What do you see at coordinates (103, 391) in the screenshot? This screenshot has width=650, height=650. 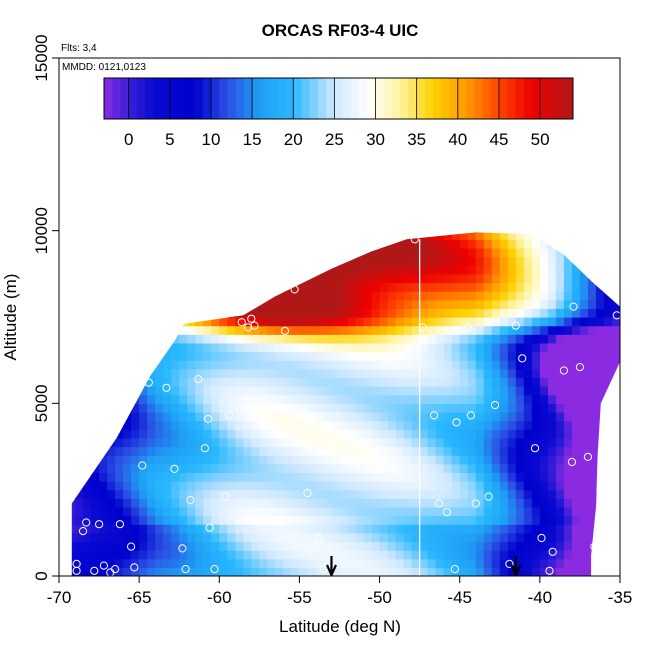 I see `heatmap-cell-r21-c4` at bounding box center [103, 391].